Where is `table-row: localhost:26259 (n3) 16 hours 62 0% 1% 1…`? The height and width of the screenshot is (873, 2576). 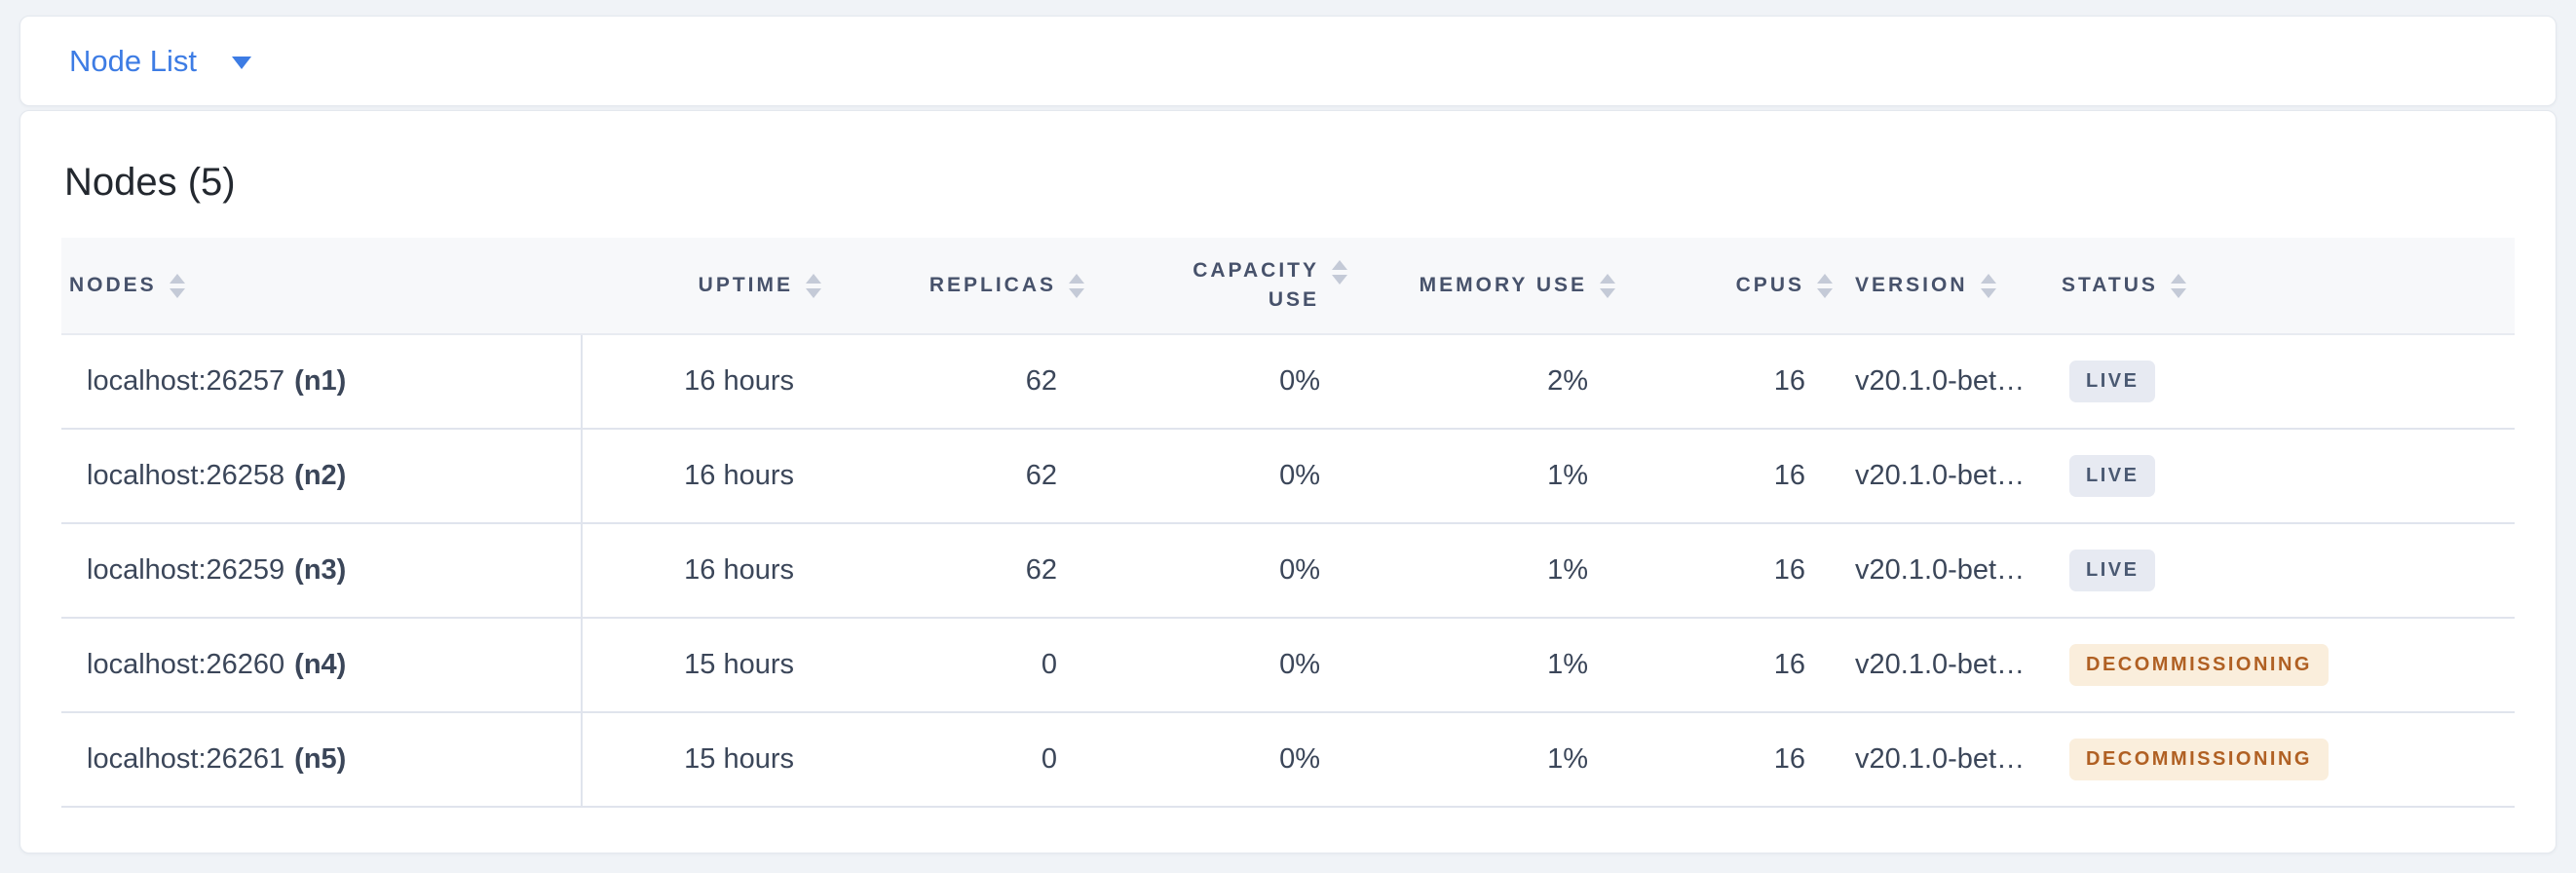
table-row: localhost:26259 (n3) 16 hours 62 0% 1% 1… is located at coordinates (1288, 571).